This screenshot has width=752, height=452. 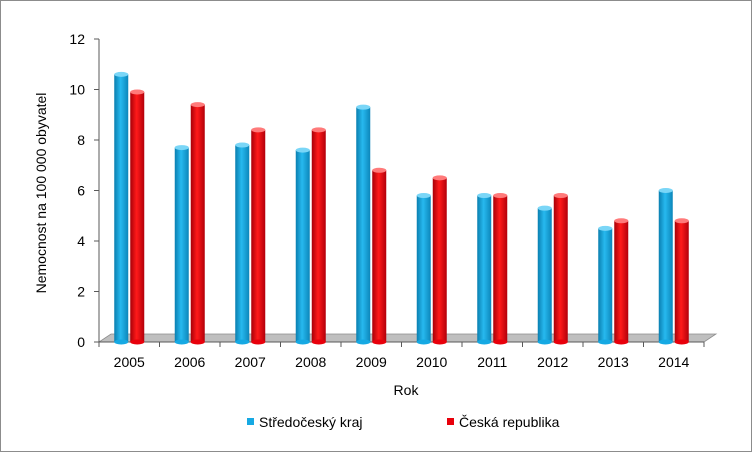 I want to click on x-tick-label: 2008, so click(x=310, y=362).